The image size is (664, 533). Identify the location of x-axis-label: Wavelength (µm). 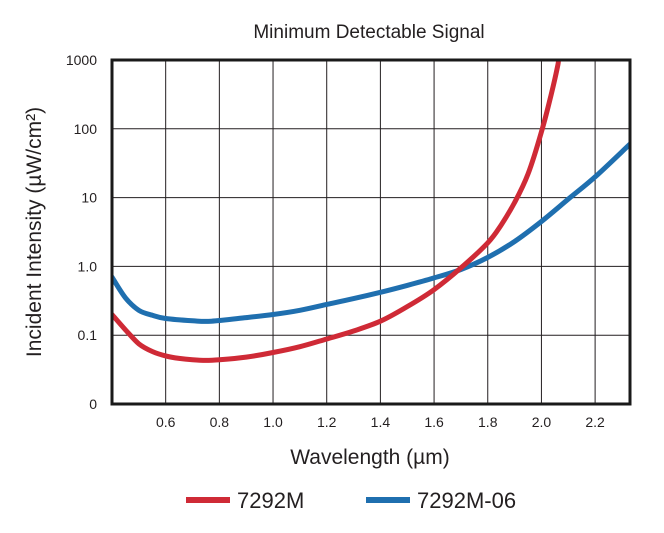
(370, 457).